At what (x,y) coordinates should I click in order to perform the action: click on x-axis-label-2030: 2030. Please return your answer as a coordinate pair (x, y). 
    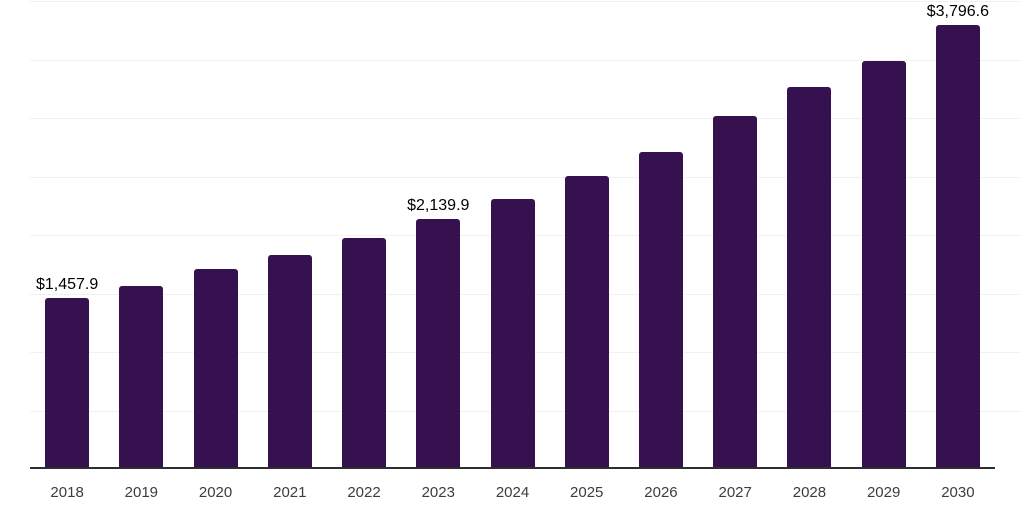
    Looking at the image, I should click on (958, 492).